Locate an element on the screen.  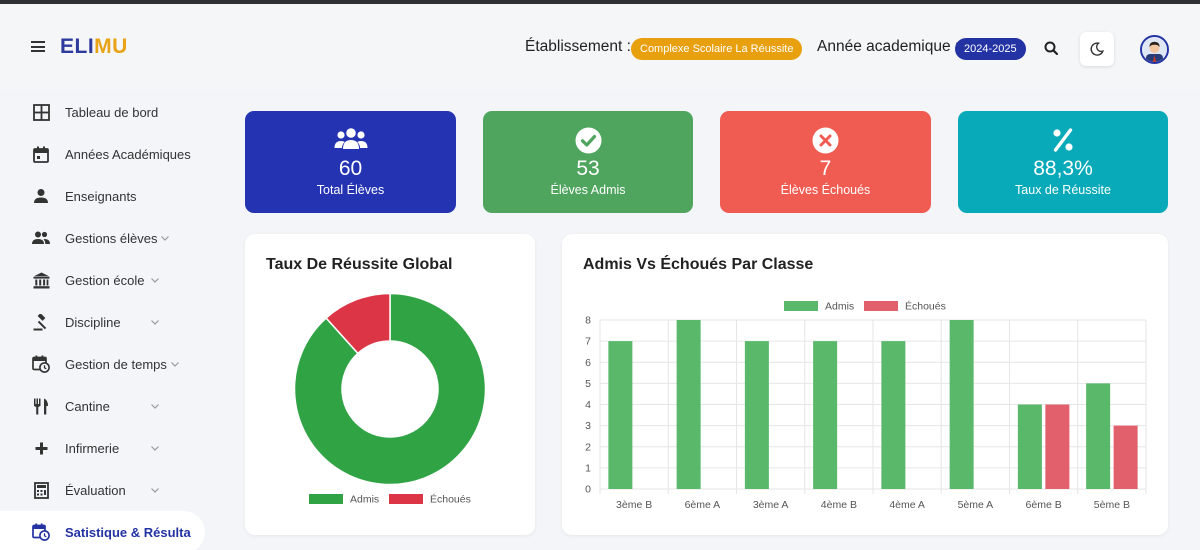
y-tick-label: 3 is located at coordinates (588, 426).